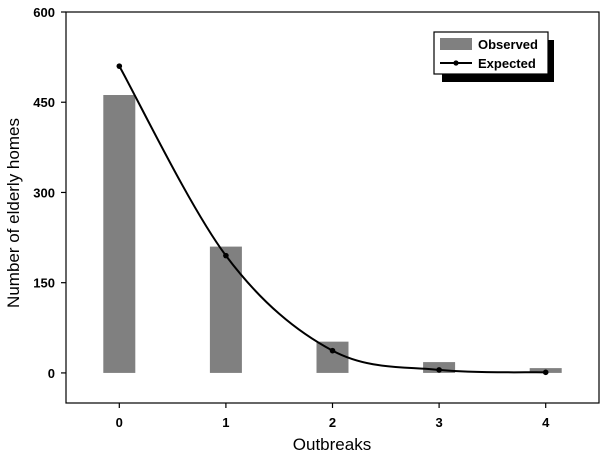  Describe the element at coordinates (44, 283) in the screenshot. I see `y-tick-label-150: 150` at that location.